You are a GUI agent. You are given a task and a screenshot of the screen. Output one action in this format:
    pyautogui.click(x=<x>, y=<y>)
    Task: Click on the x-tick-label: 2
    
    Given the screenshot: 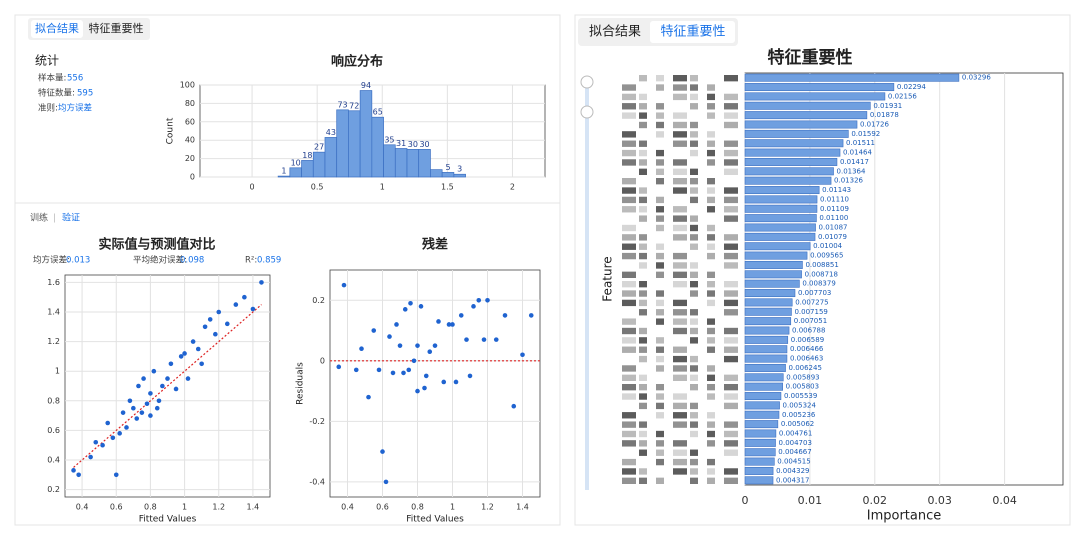 What is the action you would take?
    pyautogui.click(x=512, y=187)
    